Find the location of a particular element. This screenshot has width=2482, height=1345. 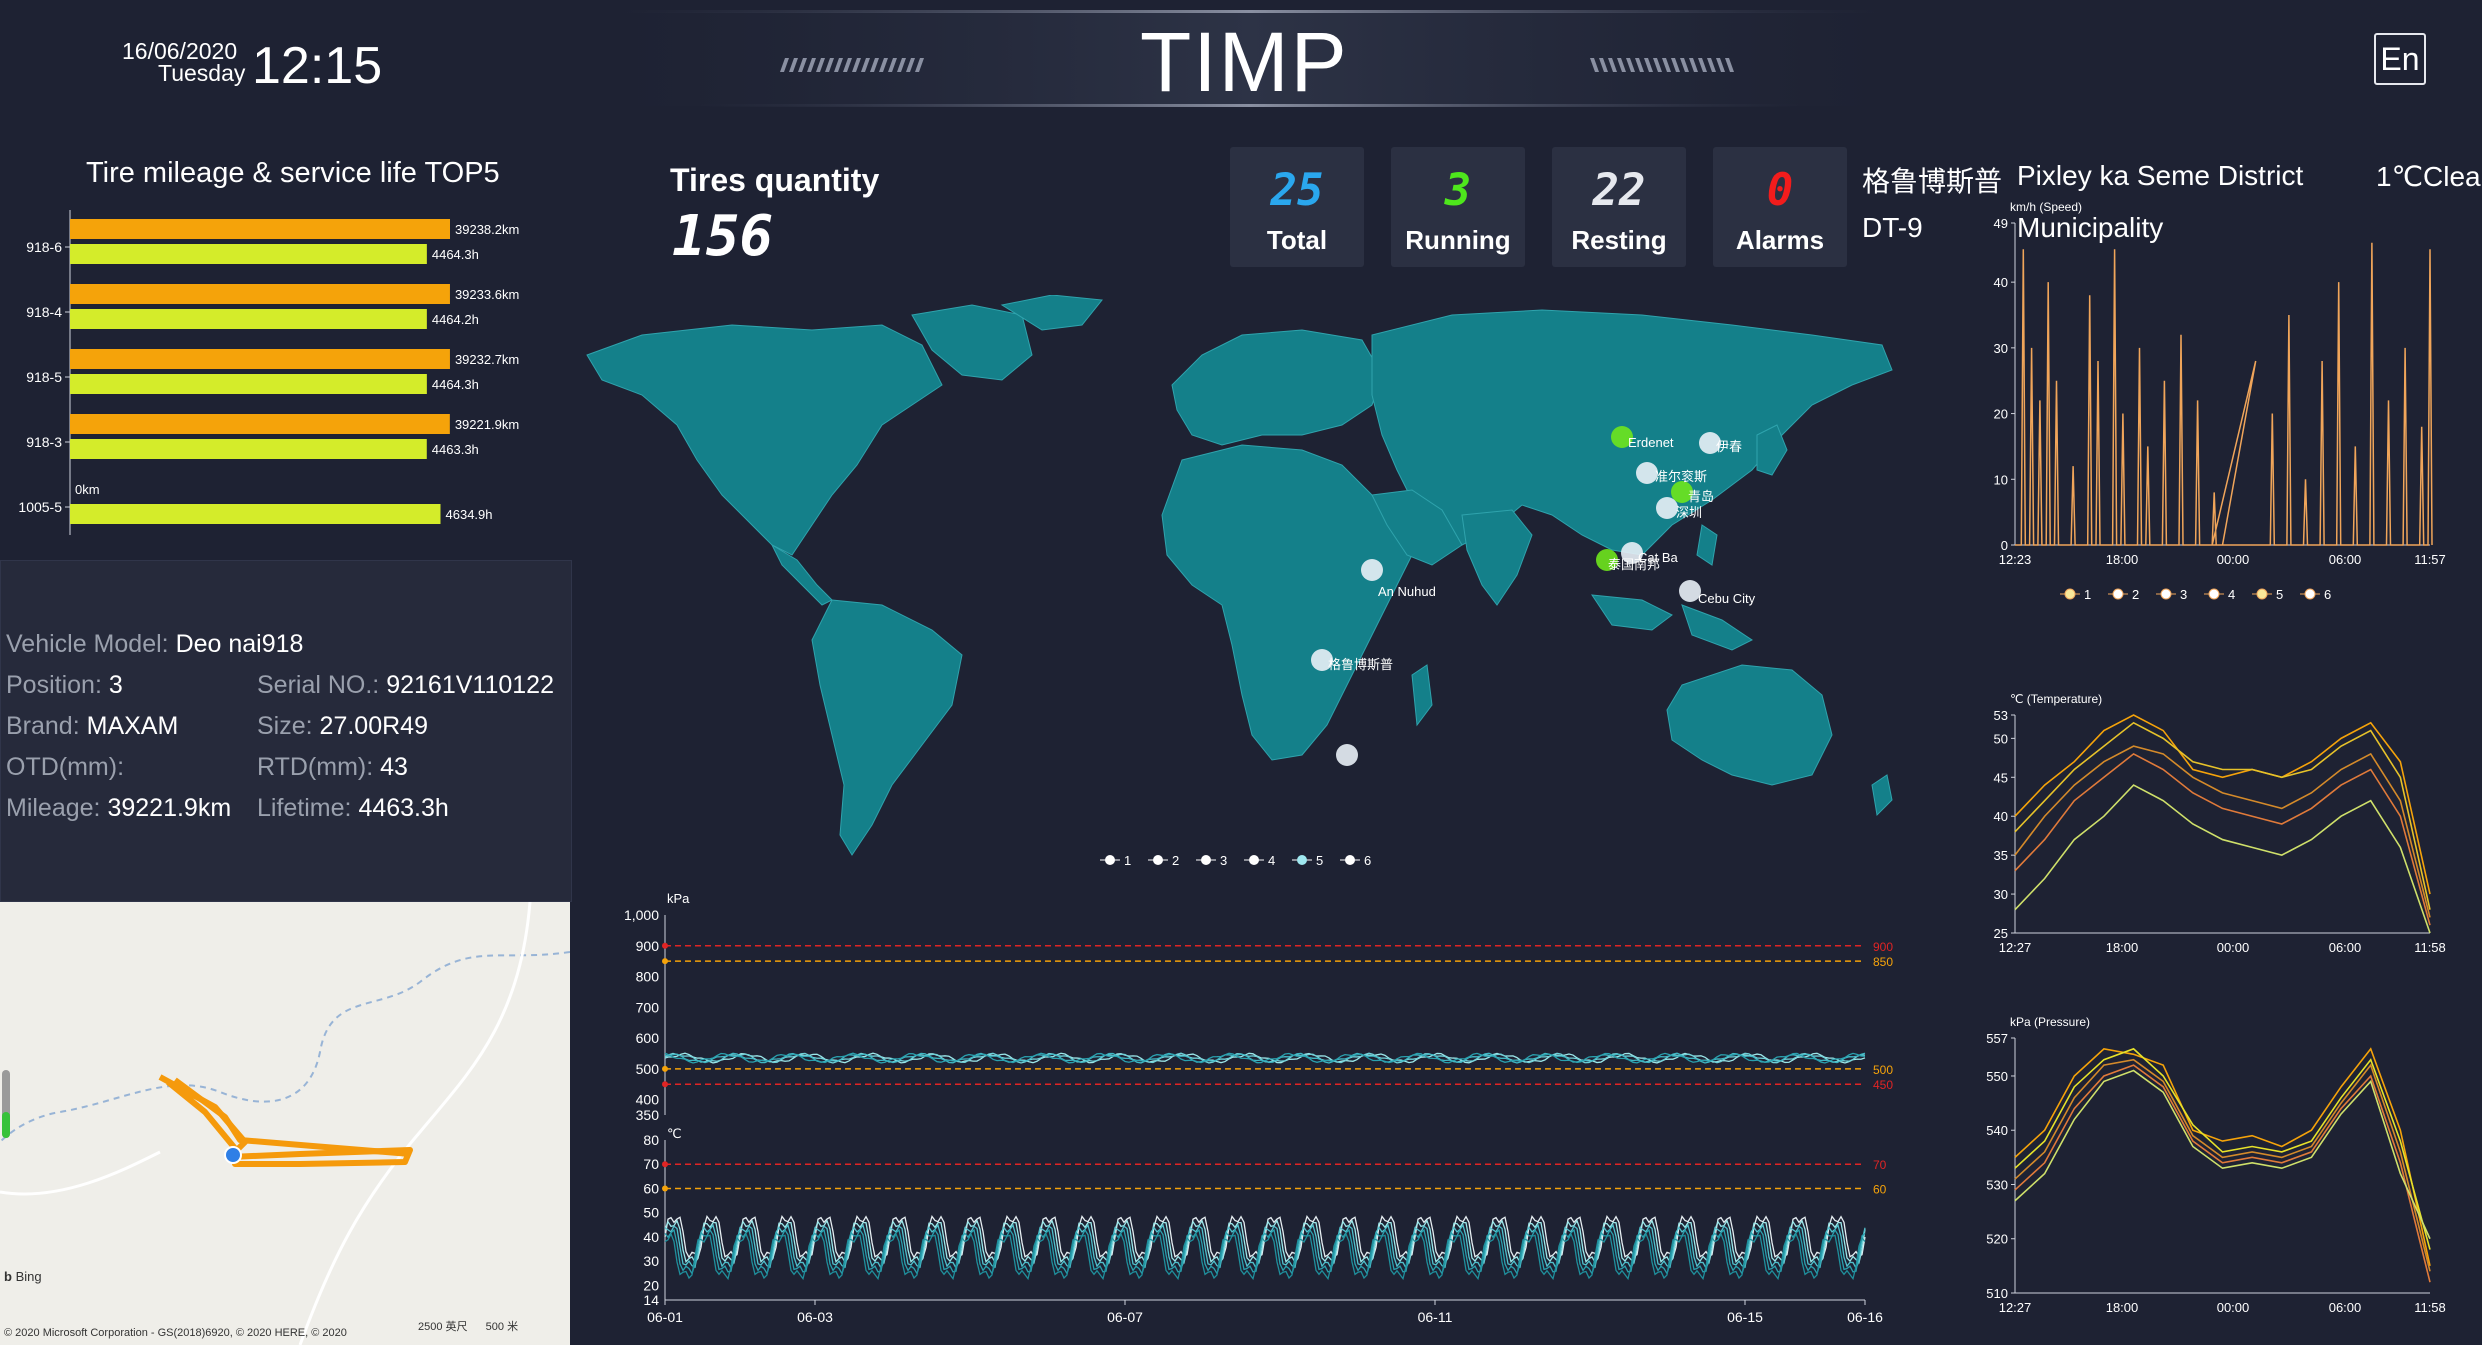

stat-resting-num: 22 is located at coordinates (1619, 190).